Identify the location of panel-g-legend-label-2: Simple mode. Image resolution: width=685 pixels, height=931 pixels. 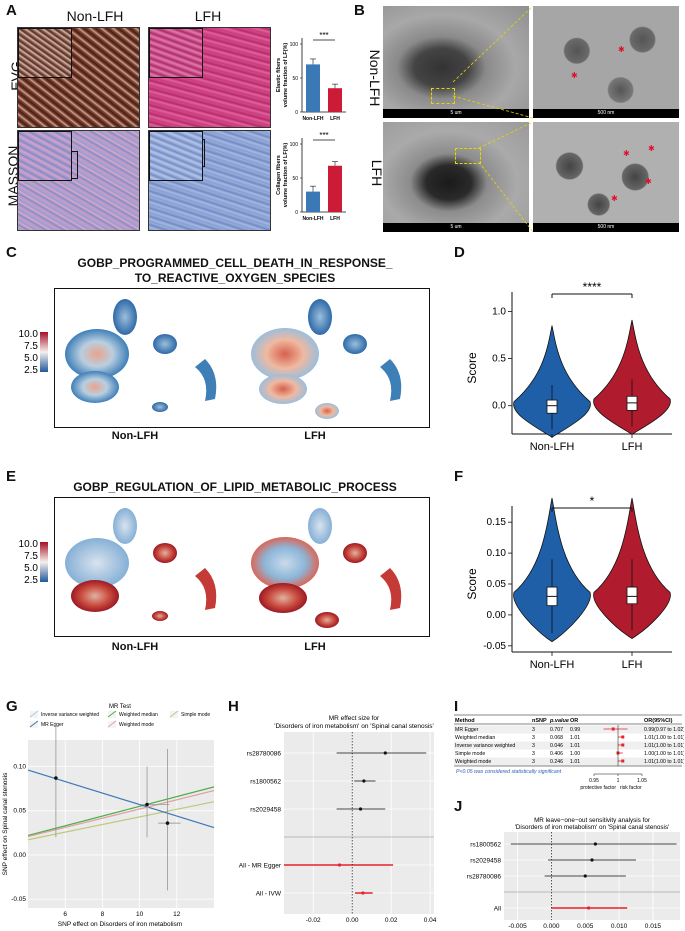
(195, 715).